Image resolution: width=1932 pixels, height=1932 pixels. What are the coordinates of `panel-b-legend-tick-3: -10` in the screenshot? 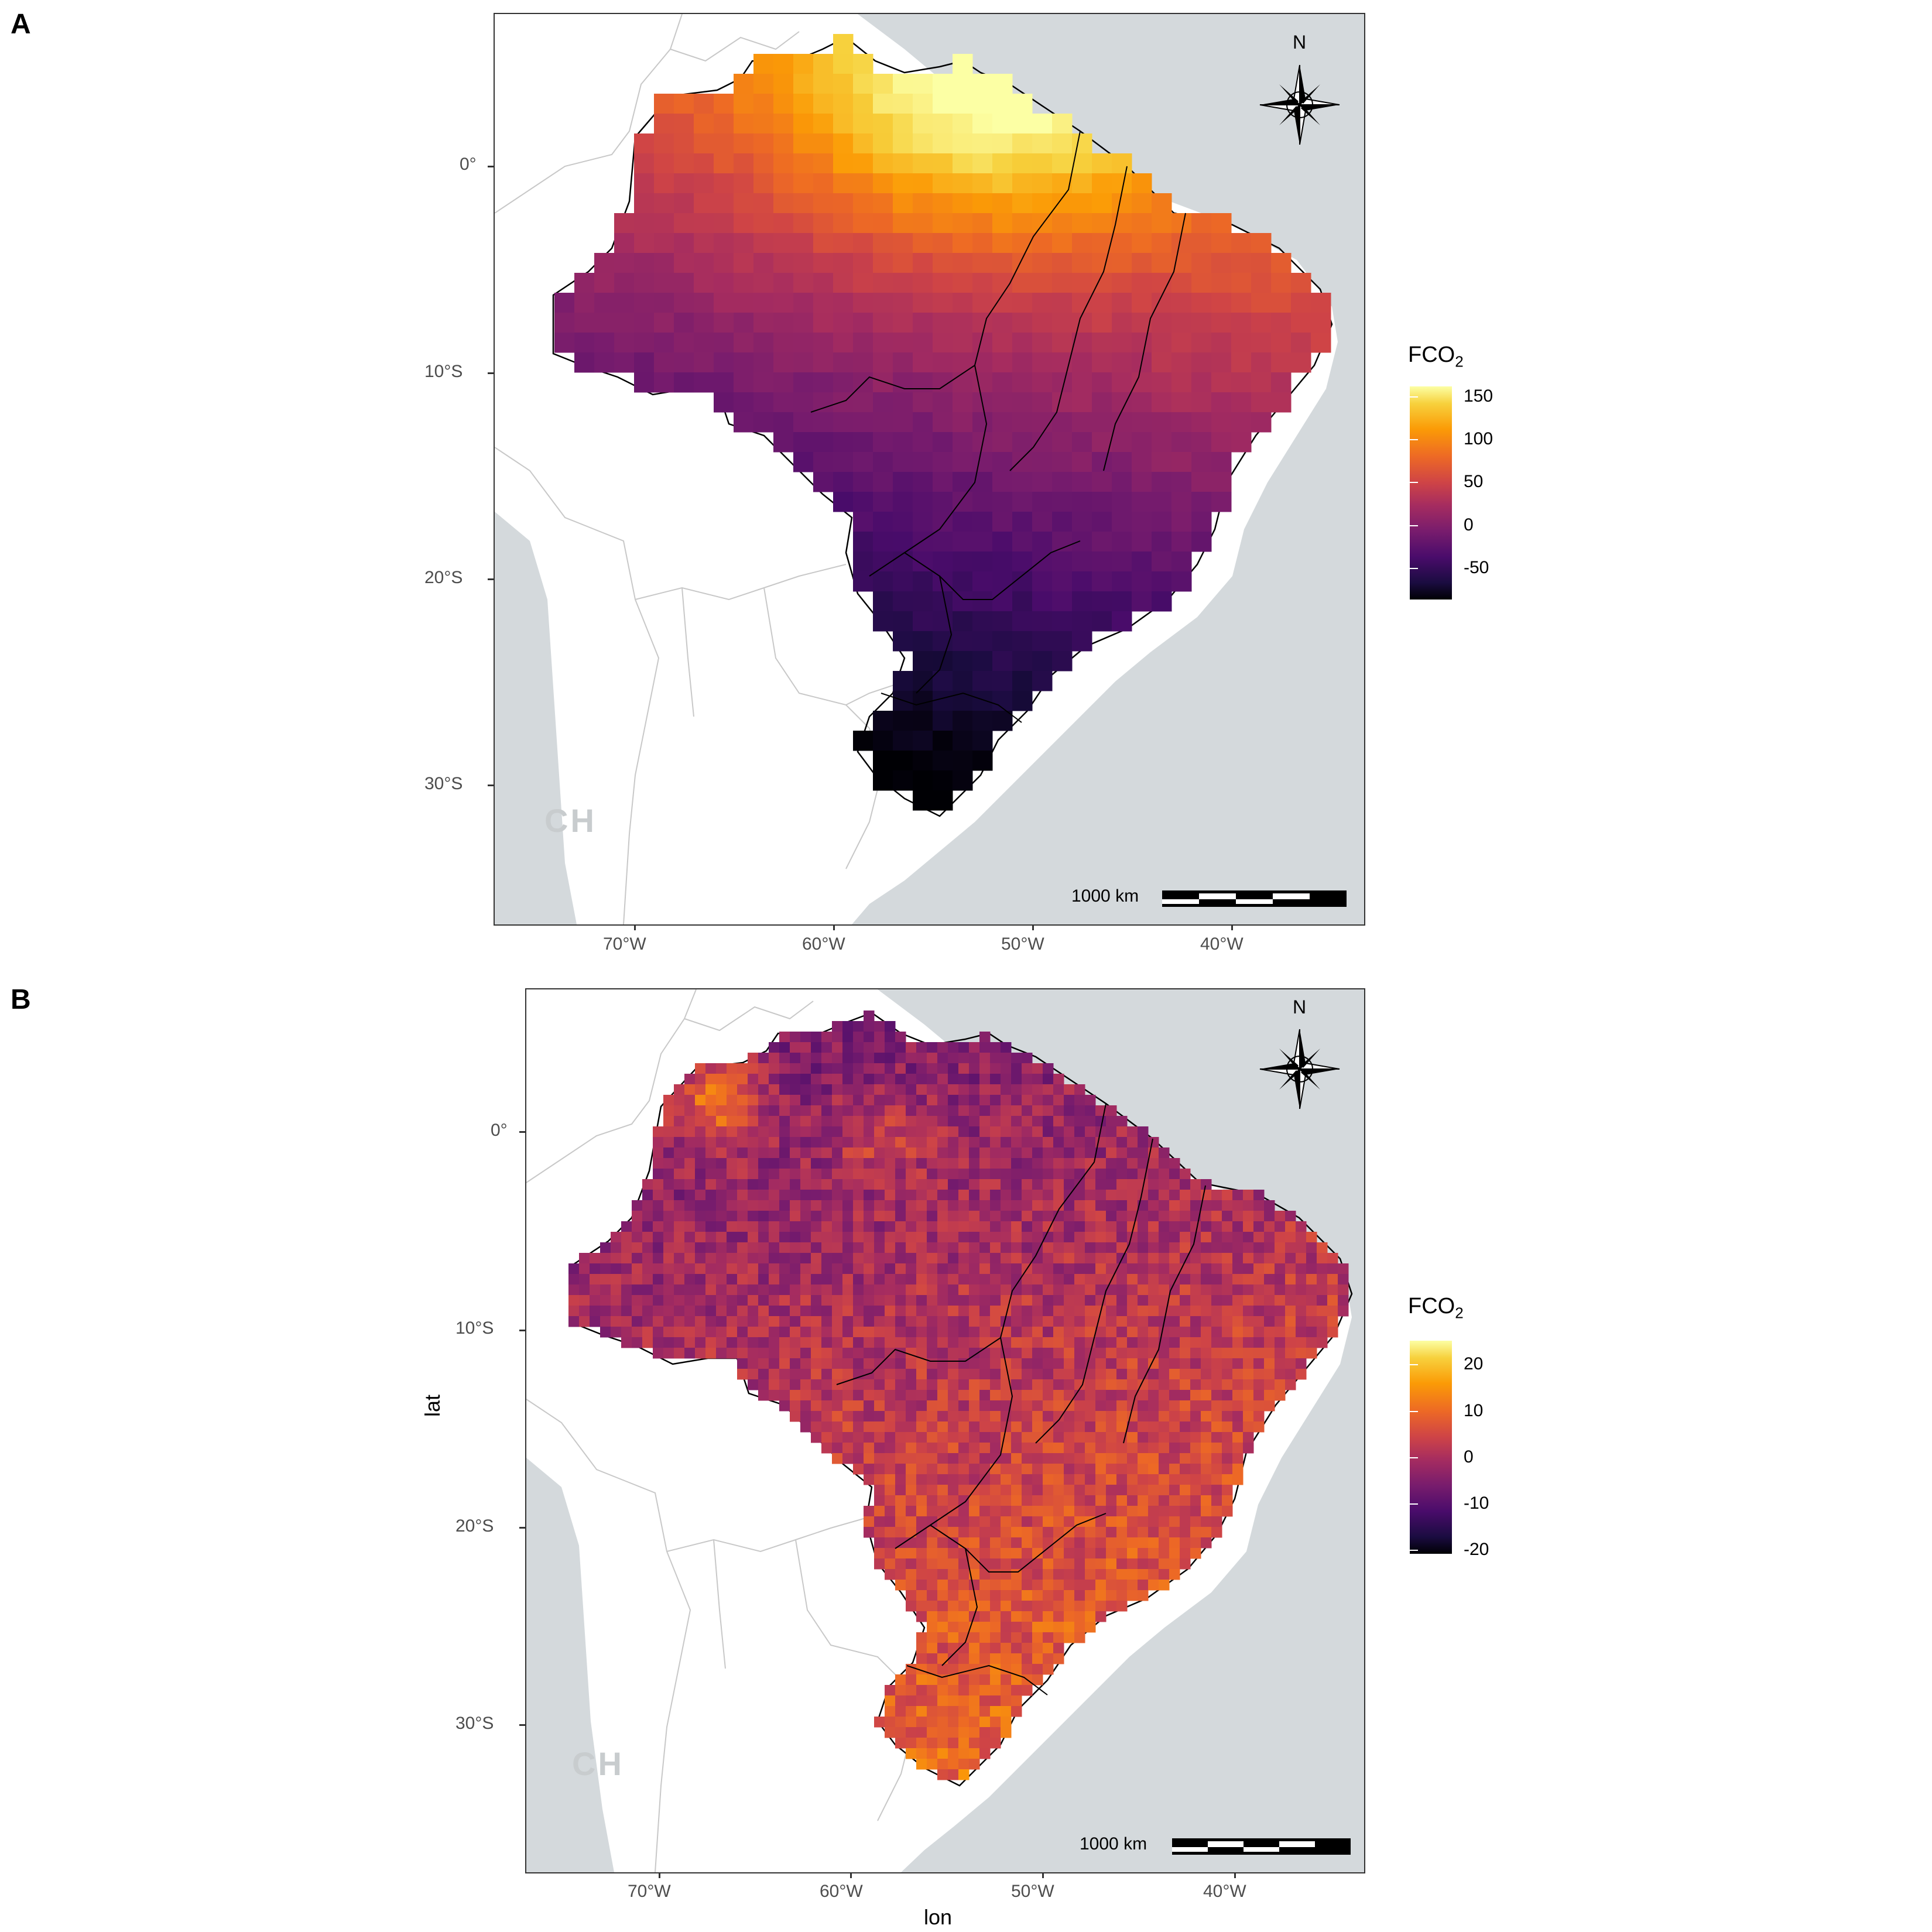 It's located at (1476, 1503).